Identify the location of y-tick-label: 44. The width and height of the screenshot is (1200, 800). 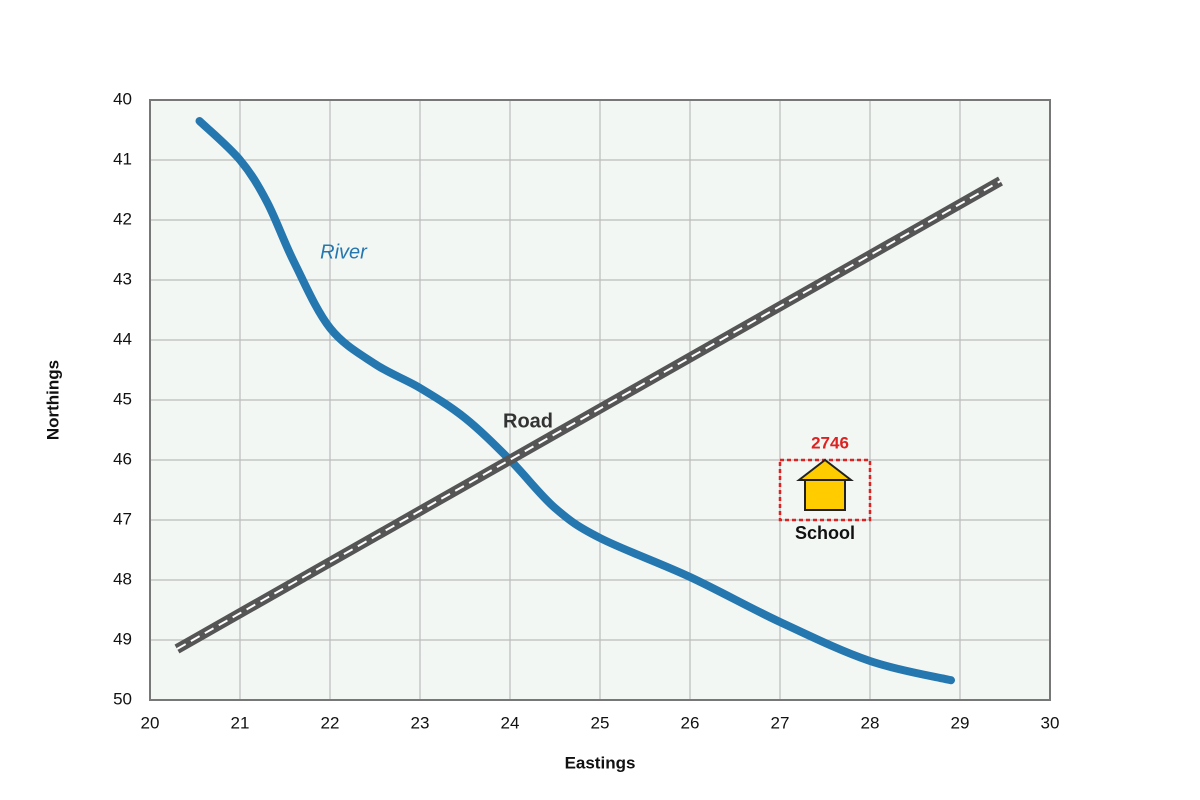
(122, 338).